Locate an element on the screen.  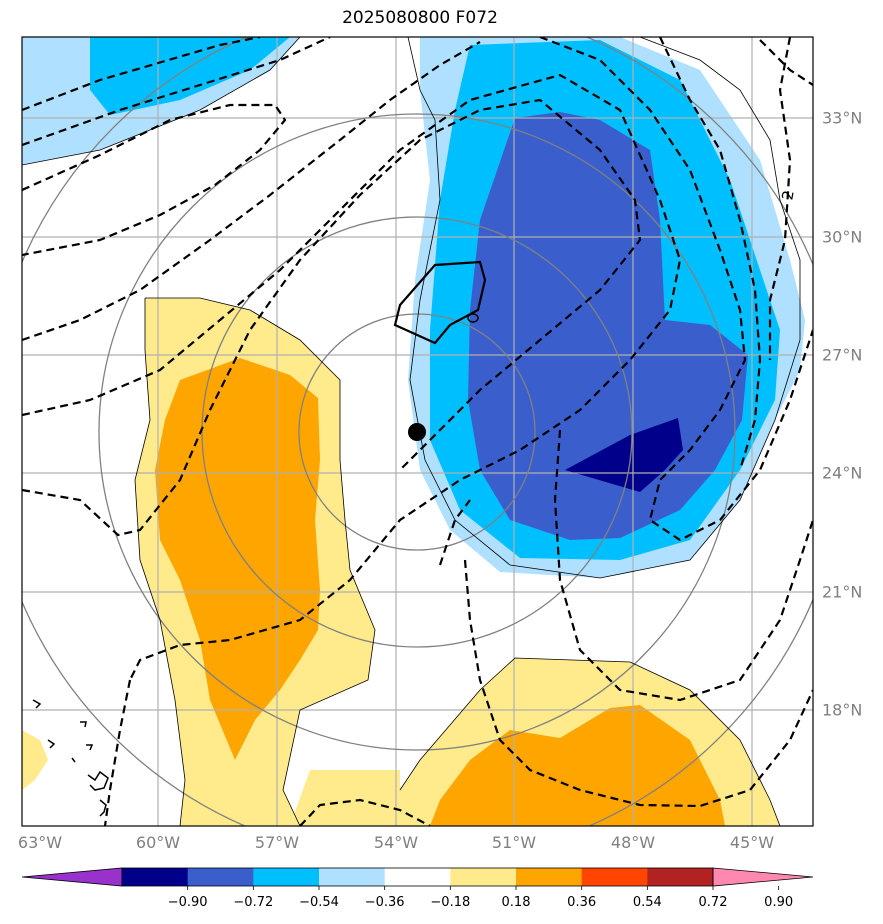
colorbar-extend-high is located at coordinates (763, 877).